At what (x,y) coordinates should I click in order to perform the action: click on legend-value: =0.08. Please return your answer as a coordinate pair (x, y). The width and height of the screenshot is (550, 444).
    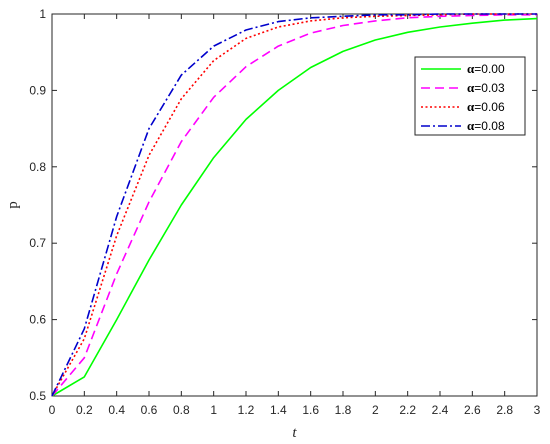
    Looking at the image, I should click on (489, 126).